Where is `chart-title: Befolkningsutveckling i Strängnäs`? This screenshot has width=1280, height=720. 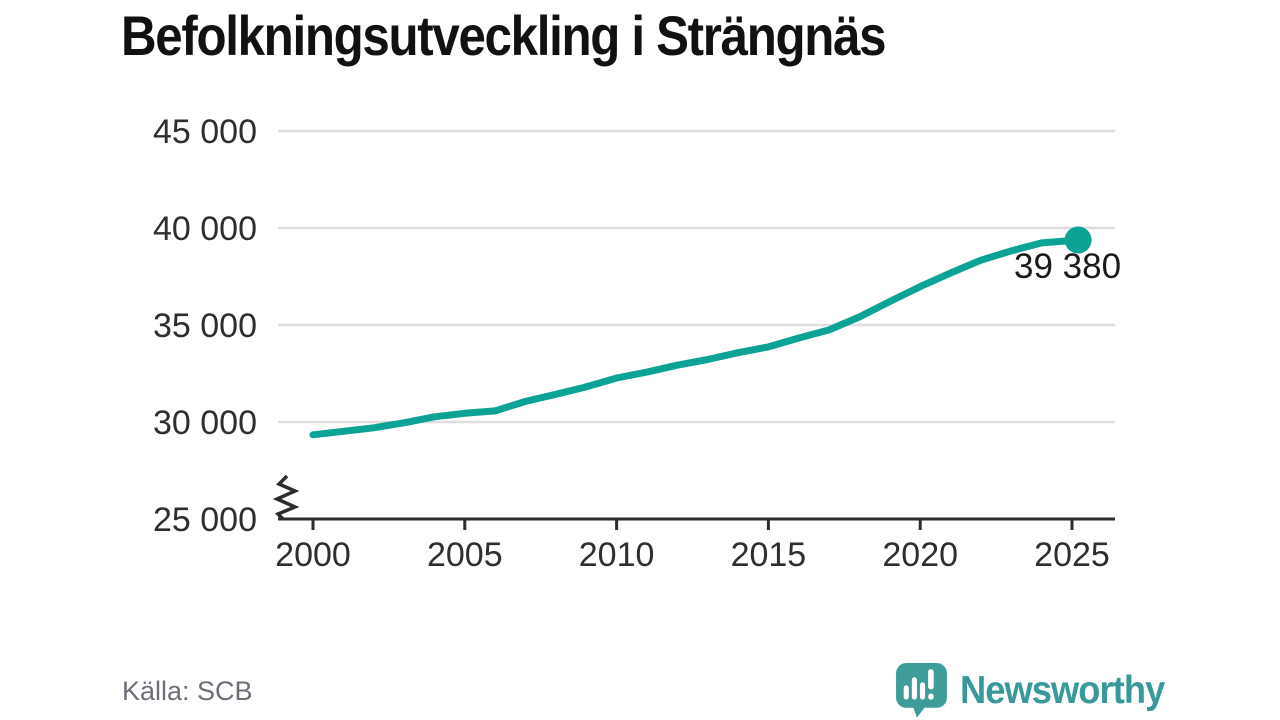
chart-title: Befolkningsutveckling i Strängnäs is located at coordinates (504, 35).